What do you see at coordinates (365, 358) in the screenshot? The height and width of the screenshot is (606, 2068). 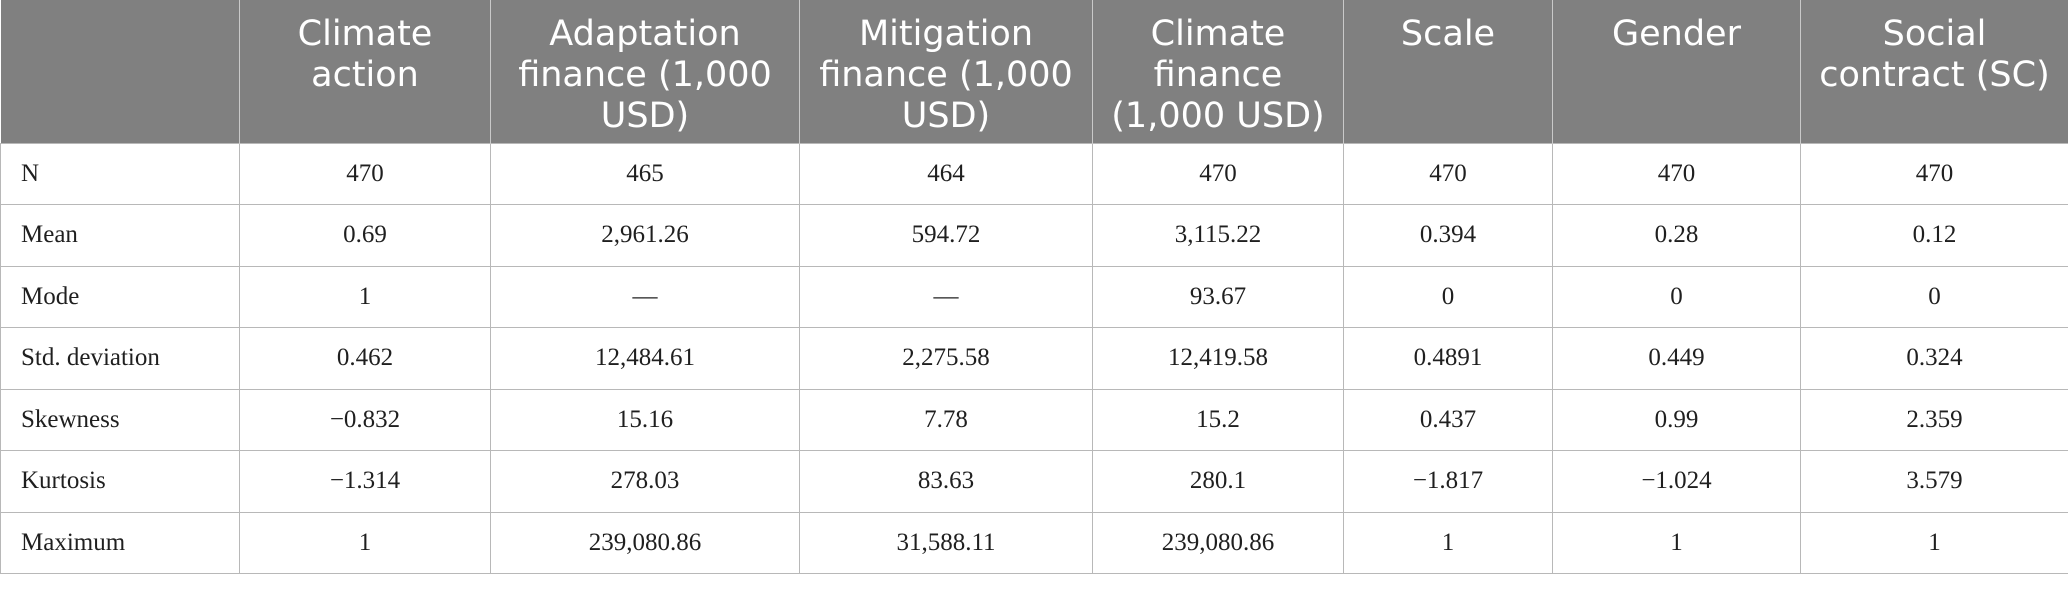 I see `table-cell: 0.462` at bounding box center [365, 358].